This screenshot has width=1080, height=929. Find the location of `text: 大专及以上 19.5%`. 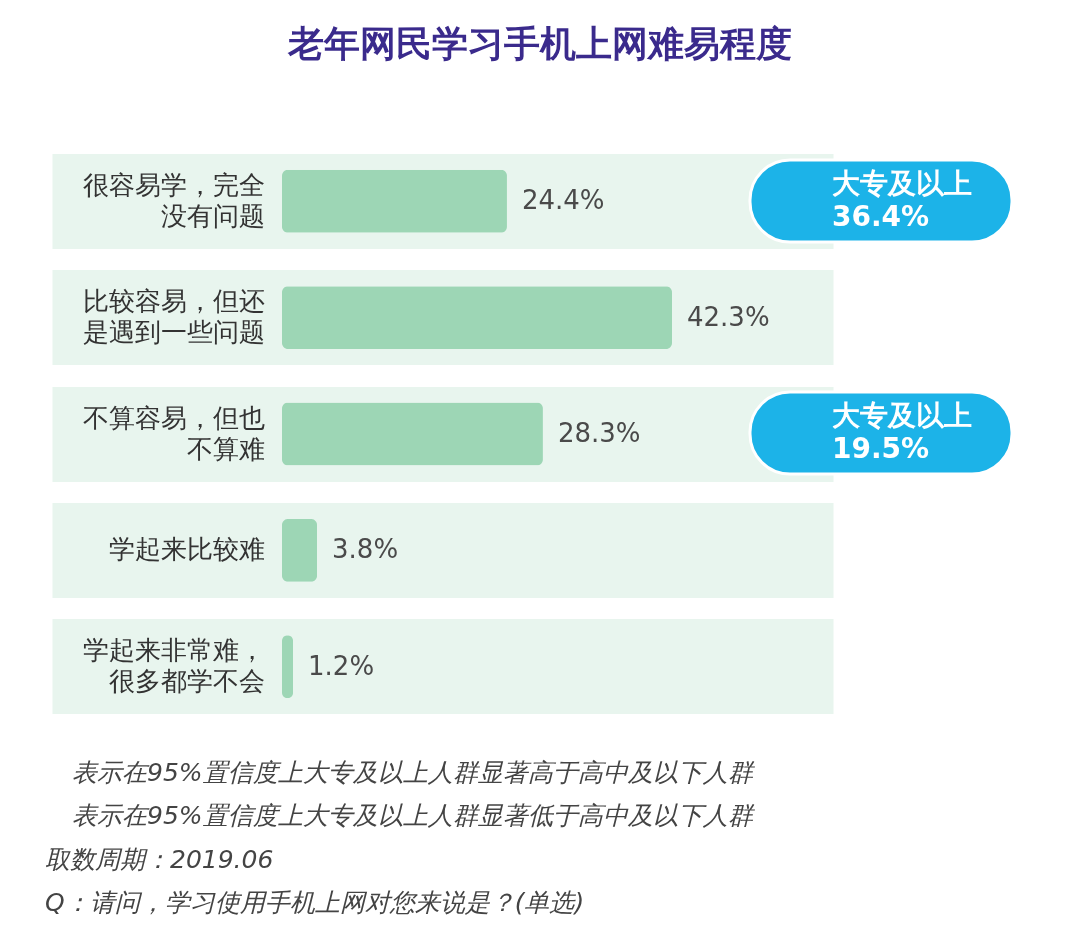

text: 大专及以上 19.5% is located at coordinates (902, 431).